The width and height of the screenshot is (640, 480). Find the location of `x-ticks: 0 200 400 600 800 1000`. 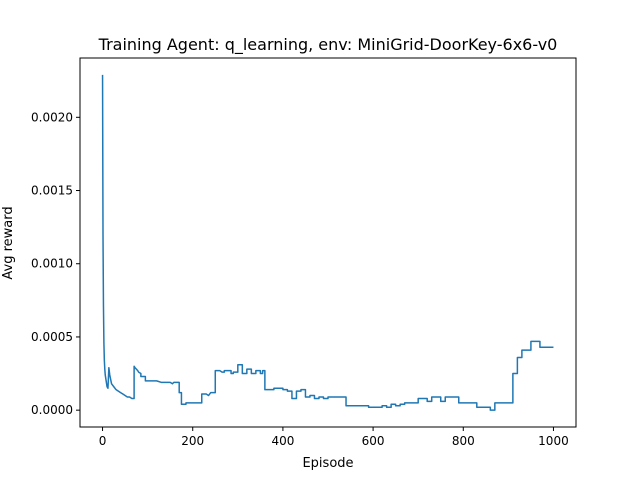

x-ticks: 0 200 400 600 800 1000 is located at coordinates (334, 437).